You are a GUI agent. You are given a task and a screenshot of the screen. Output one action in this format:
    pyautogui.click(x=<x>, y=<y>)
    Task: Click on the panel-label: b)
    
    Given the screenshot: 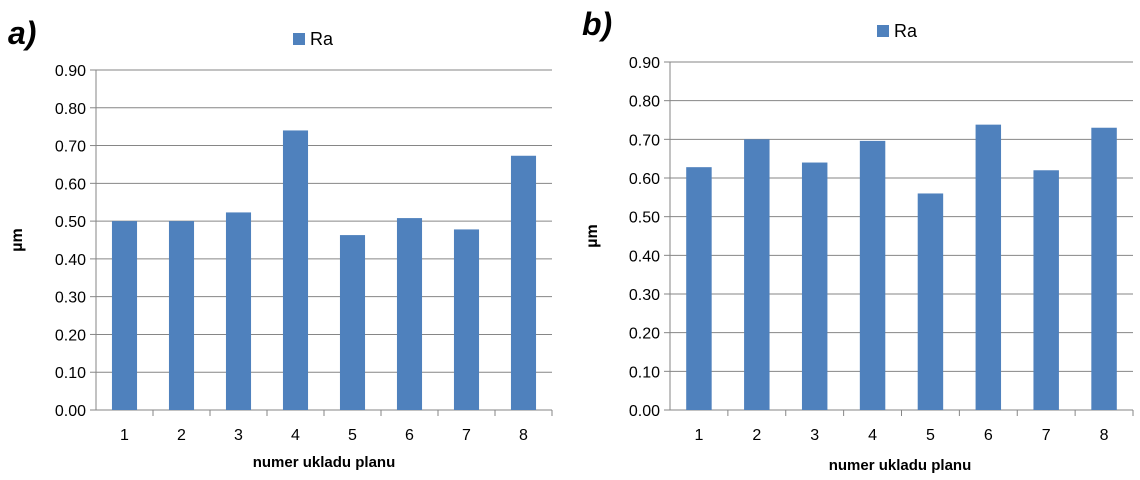 What is the action you would take?
    pyautogui.click(x=597, y=24)
    